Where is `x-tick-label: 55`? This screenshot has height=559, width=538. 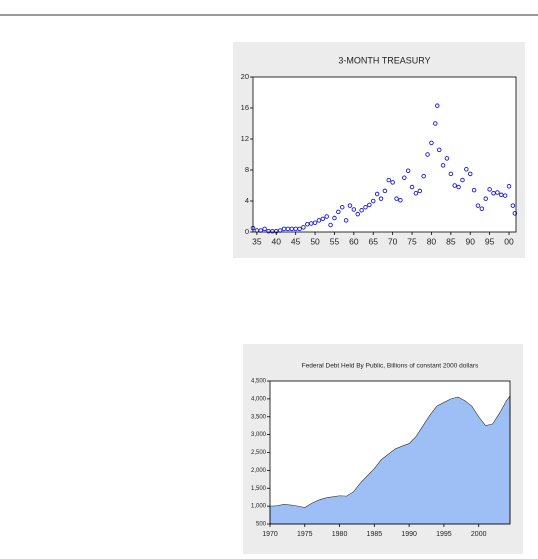
x-tick-label: 55 is located at coordinates (335, 241).